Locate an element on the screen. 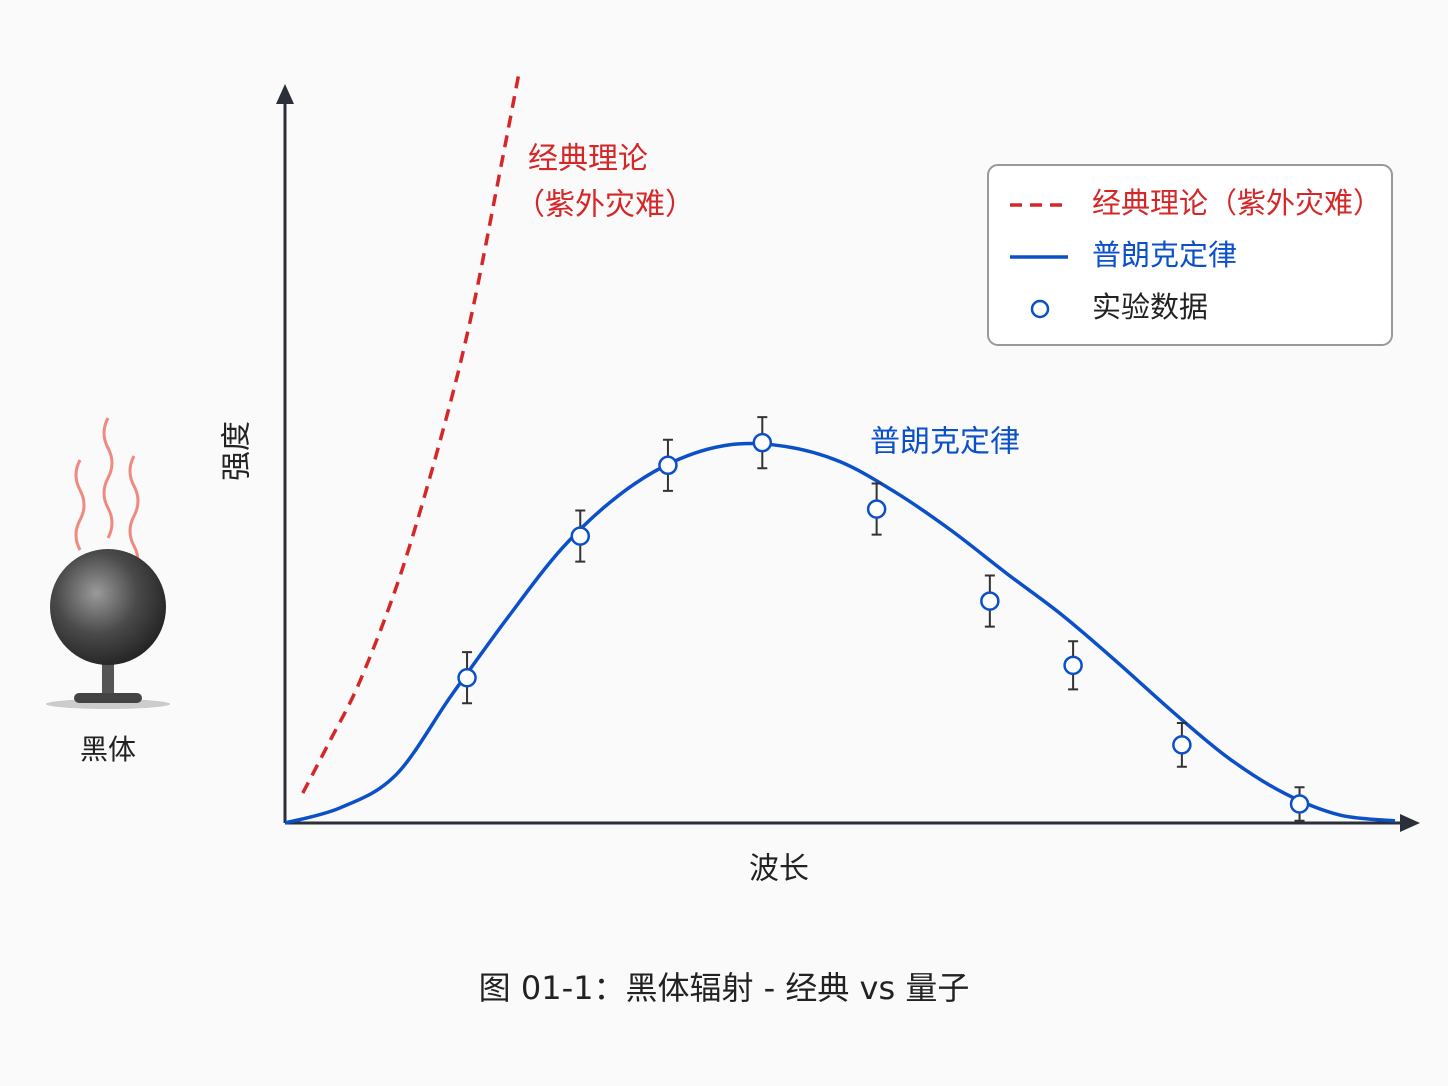  legend-box is located at coordinates (1190, 255).